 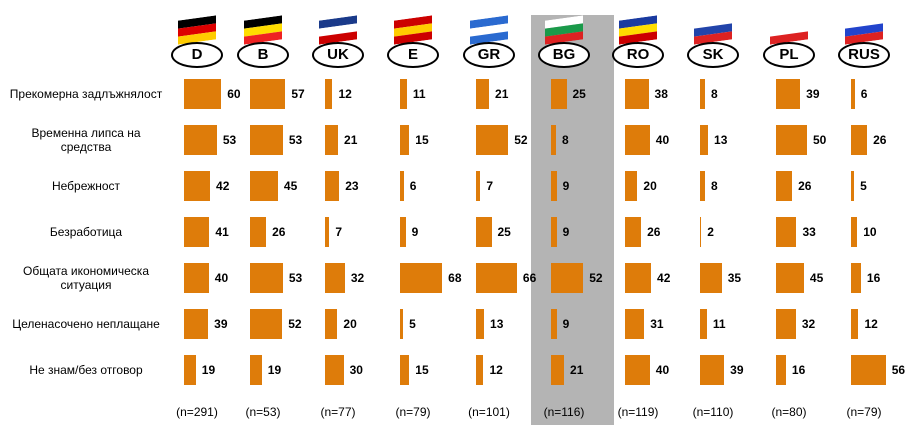 What do you see at coordinates (412, 324) in the screenshot?
I see `value-label: 5` at bounding box center [412, 324].